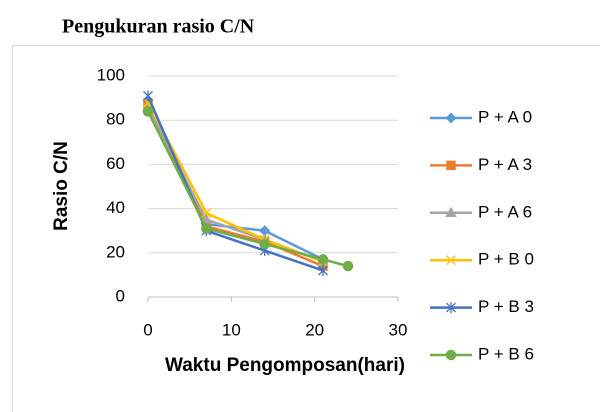 The image size is (600, 412). I want to click on legend-item: P + B 3, so click(482, 306).